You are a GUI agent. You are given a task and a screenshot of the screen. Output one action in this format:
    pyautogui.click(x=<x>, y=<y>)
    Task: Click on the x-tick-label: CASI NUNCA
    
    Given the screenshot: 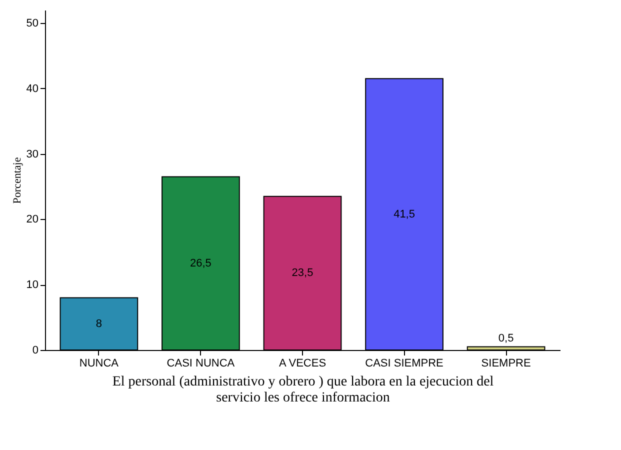 What is the action you would take?
    pyautogui.click(x=201, y=364)
    